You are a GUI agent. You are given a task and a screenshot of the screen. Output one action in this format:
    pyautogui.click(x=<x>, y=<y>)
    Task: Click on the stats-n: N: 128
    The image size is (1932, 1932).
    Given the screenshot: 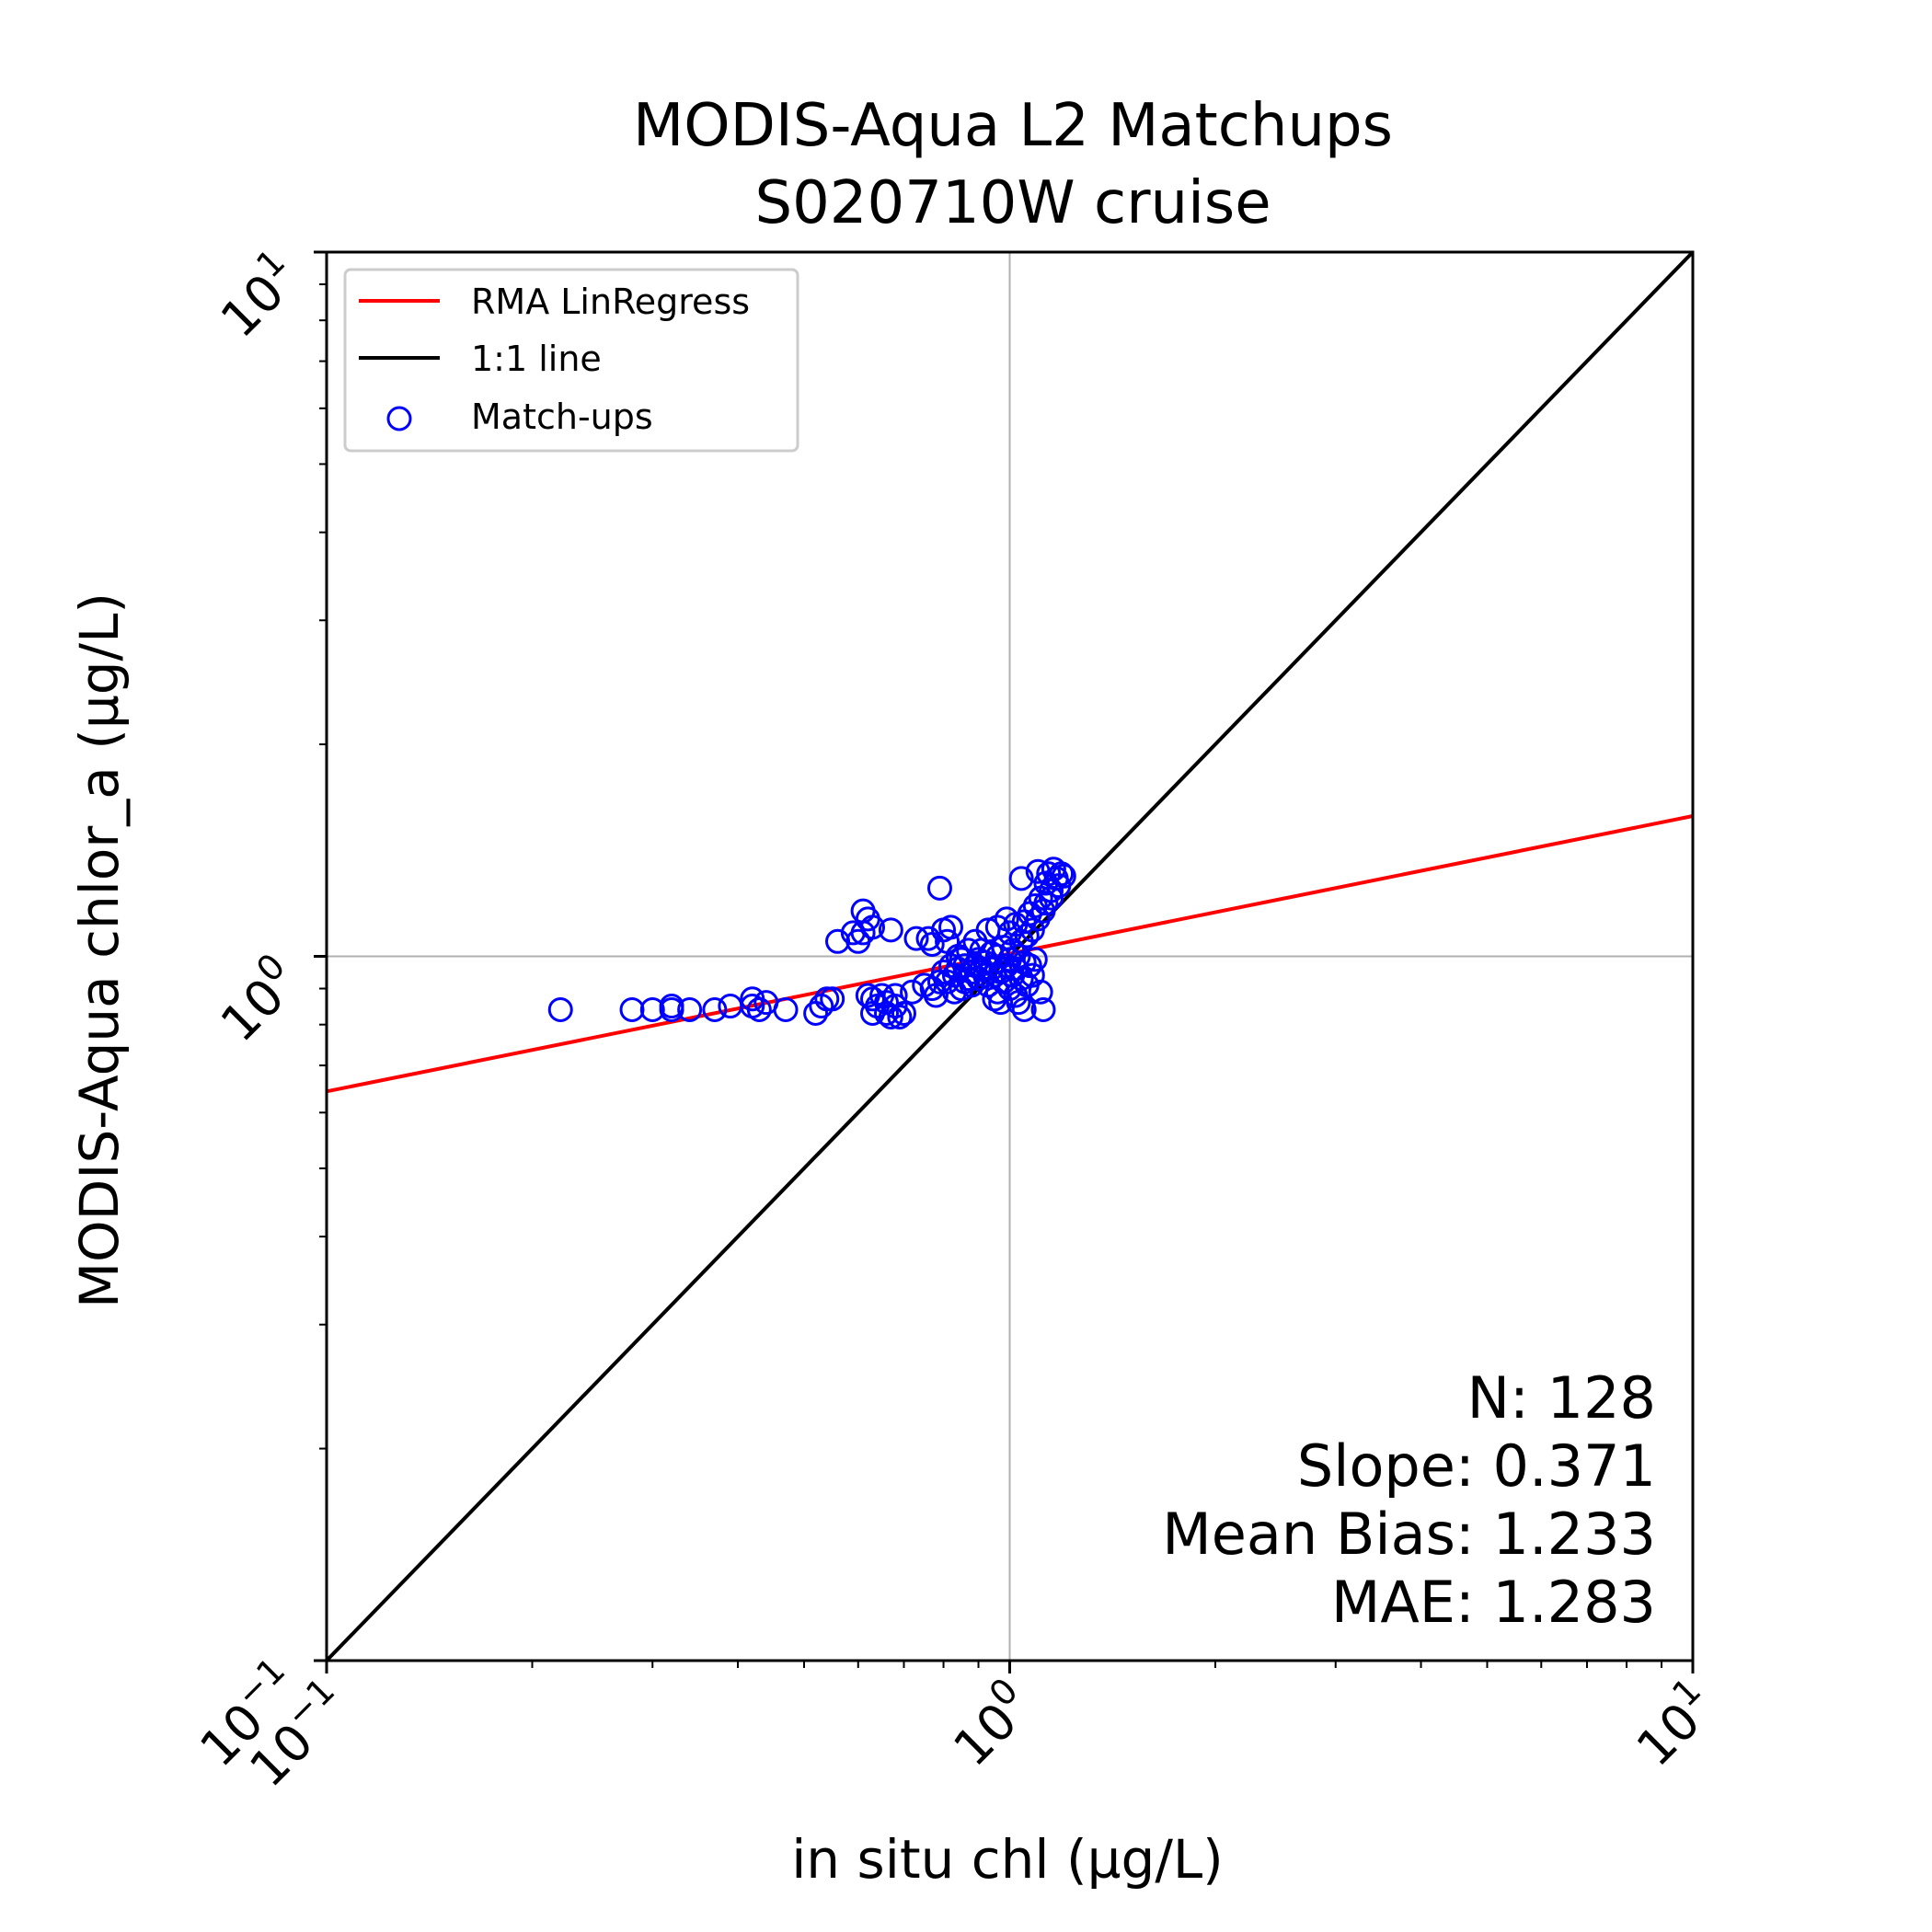 What is the action you would take?
    pyautogui.click(x=1561, y=1398)
    